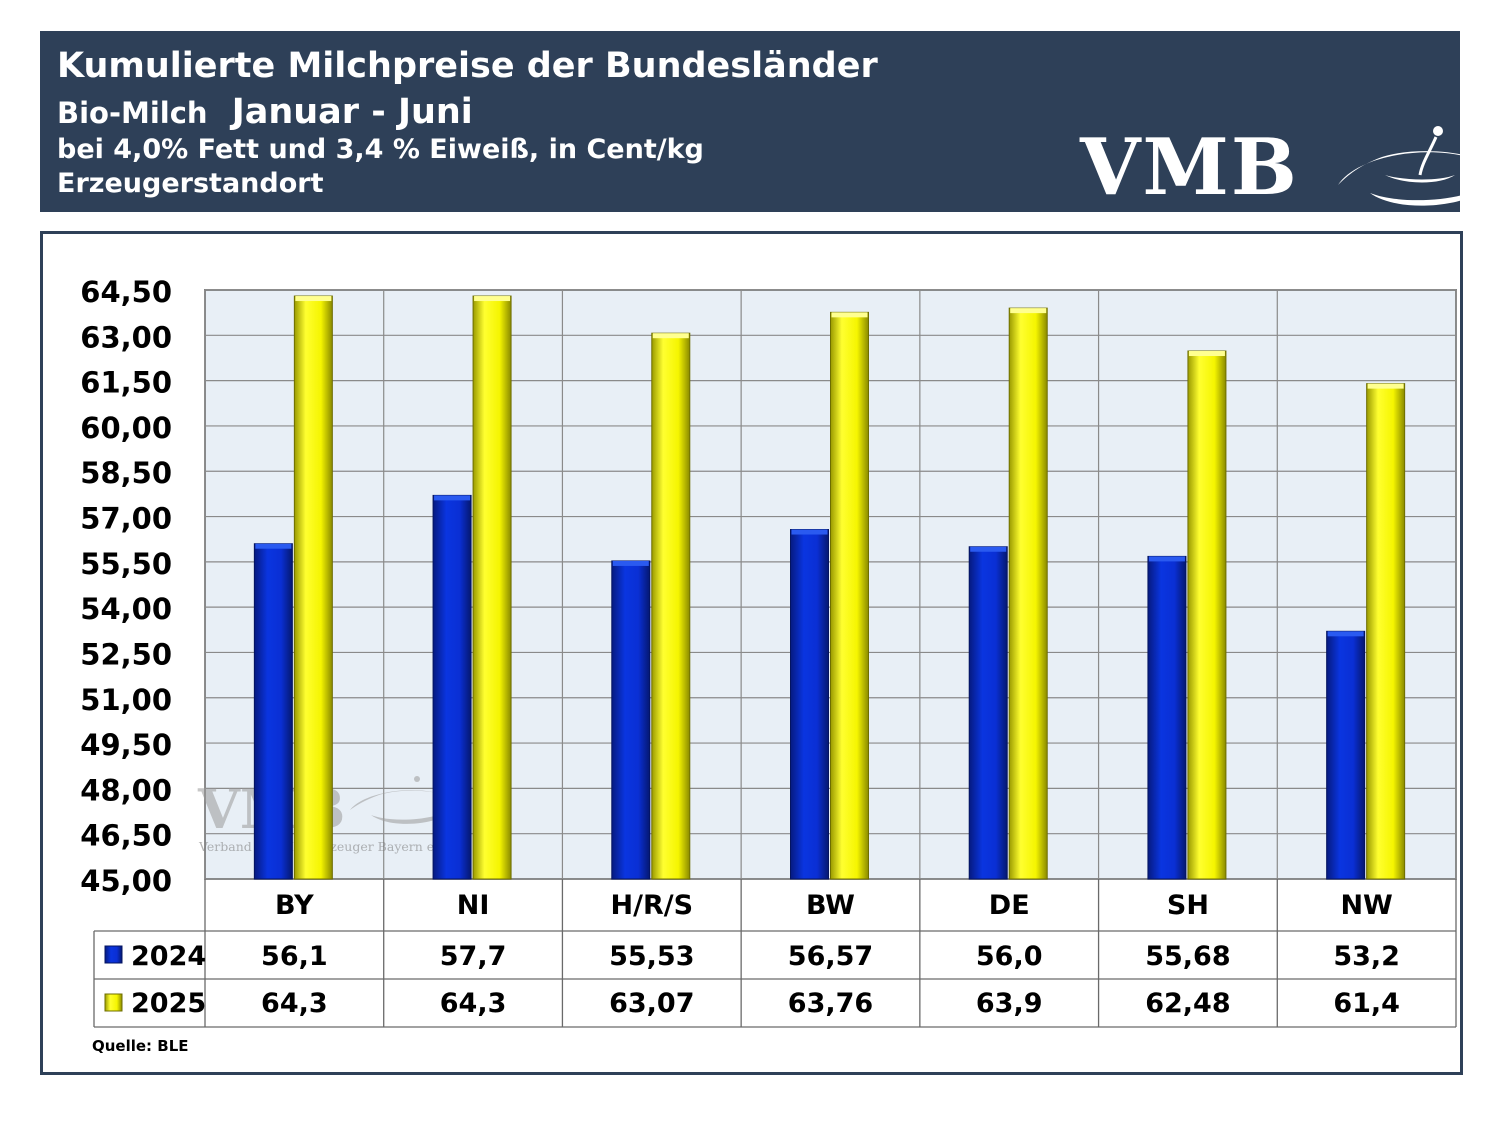 Image resolution: width=1500 pixels, height=1125 pixels. What do you see at coordinates (140, 1046) in the screenshot?
I see `source-label: Quelle: BLE` at bounding box center [140, 1046].